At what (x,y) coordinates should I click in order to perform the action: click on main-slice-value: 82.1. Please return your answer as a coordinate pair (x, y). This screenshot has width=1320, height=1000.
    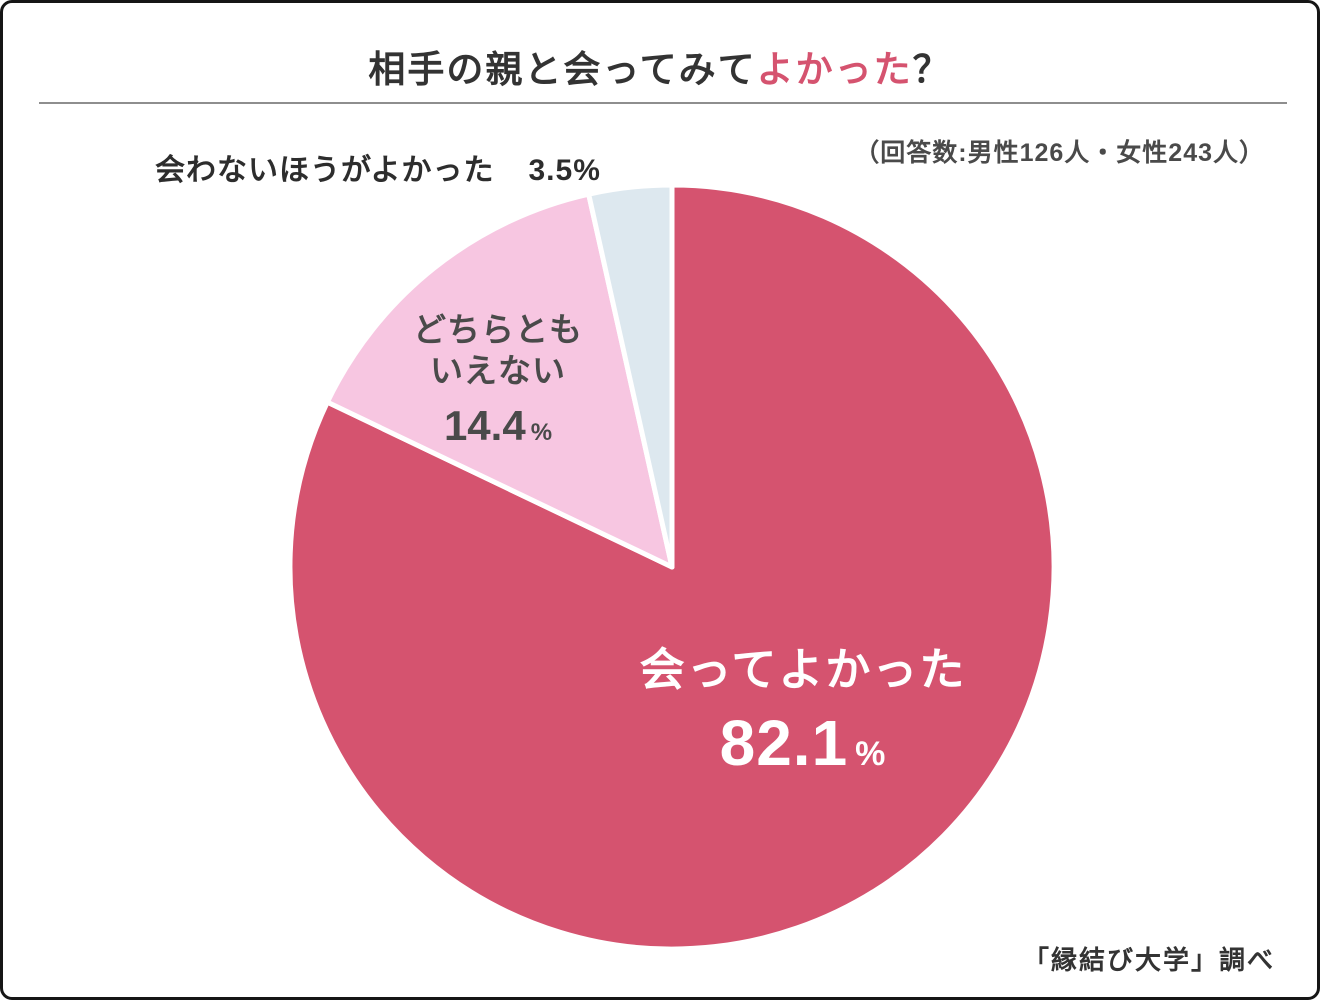
    Looking at the image, I should click on (784, 743).